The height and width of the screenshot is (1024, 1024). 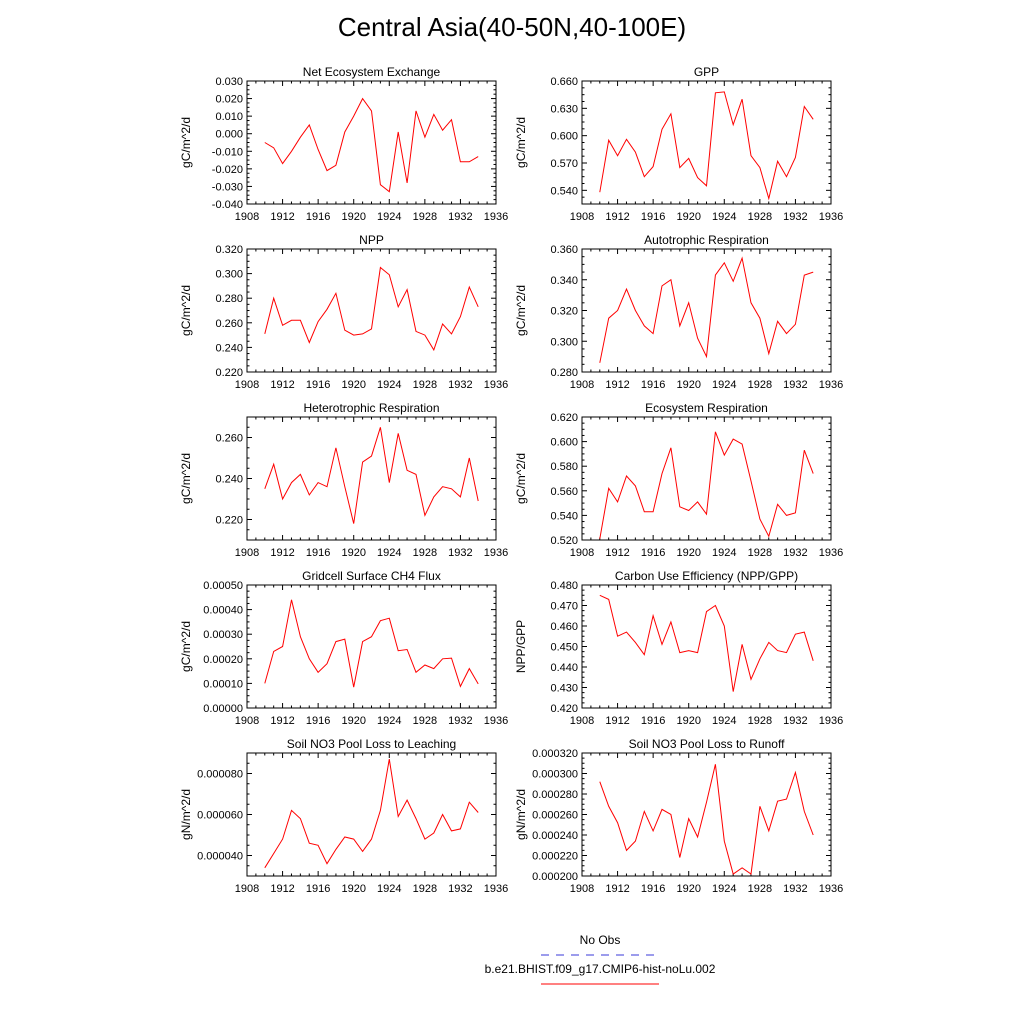 What do you see at coordinates (564, 443) in the screenshot?
I see `y-tick-label: 0.600` at bounding box center [564, 443].